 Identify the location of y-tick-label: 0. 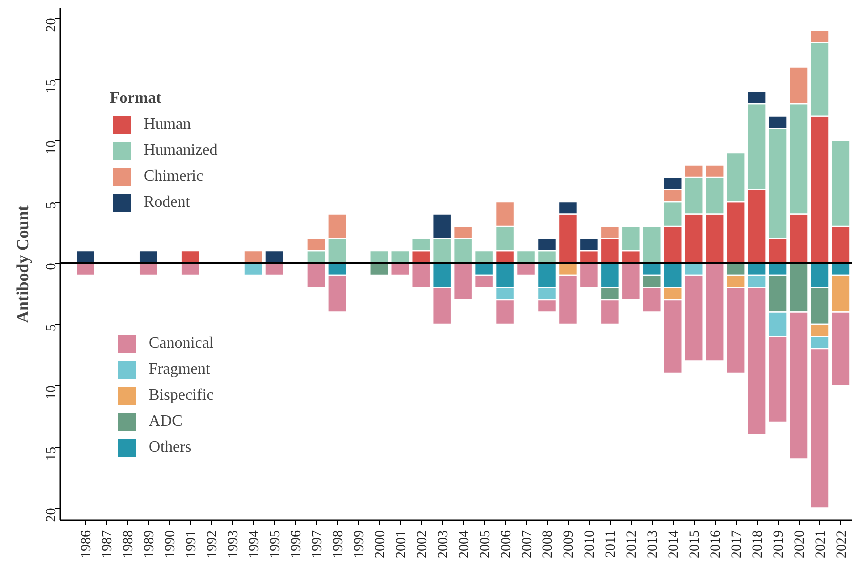
(52, 266).